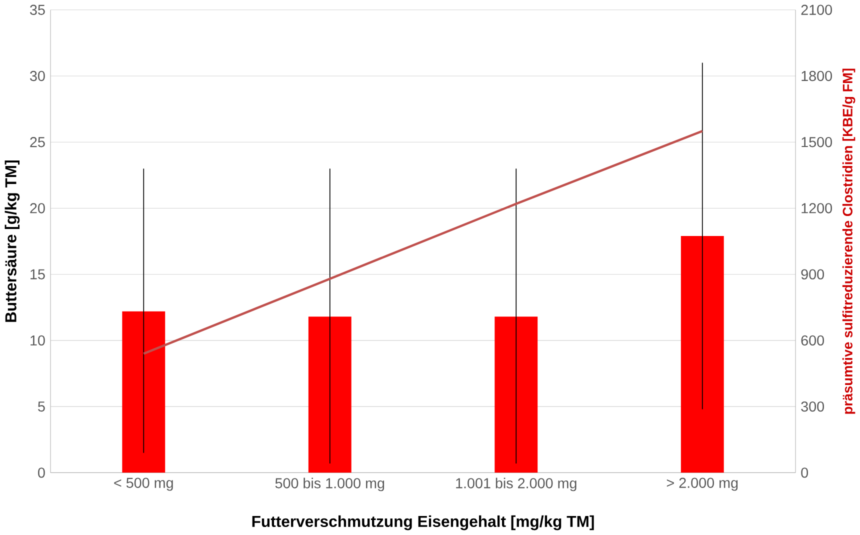  What do you see at coordinates (849, 241) in the screenshot?
I see `y2-axis-title: präsumtive sulfitreduzierende Clostridien [KBE/g FM]` at bounding box center [849, 241].